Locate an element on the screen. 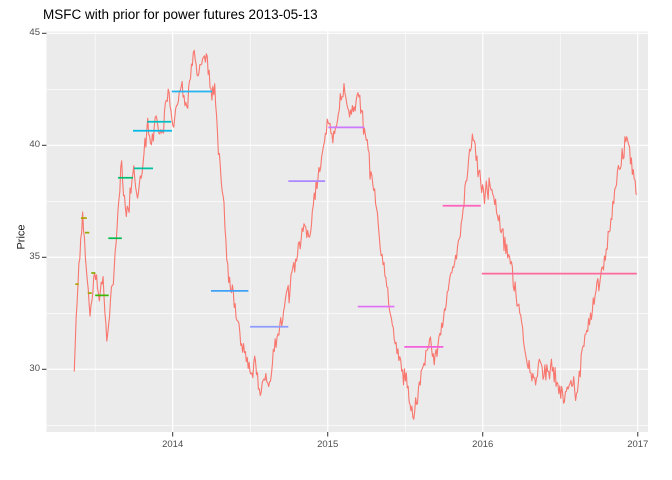 This screenshot has height=480, width=672. x-tick-label: 2014 is located at coordinates (173, 444).